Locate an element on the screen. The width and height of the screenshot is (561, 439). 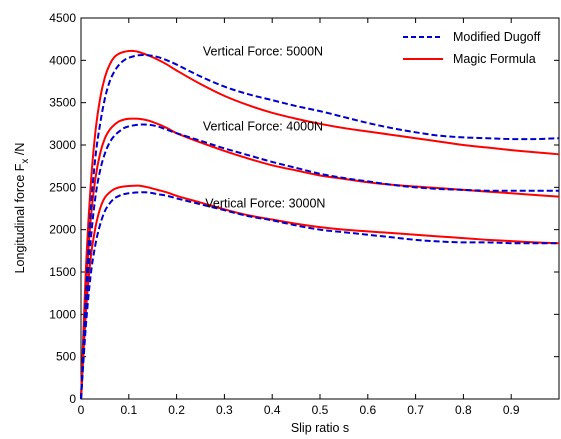
y-tick-label: 1500 is located at coordinates (62, 272).